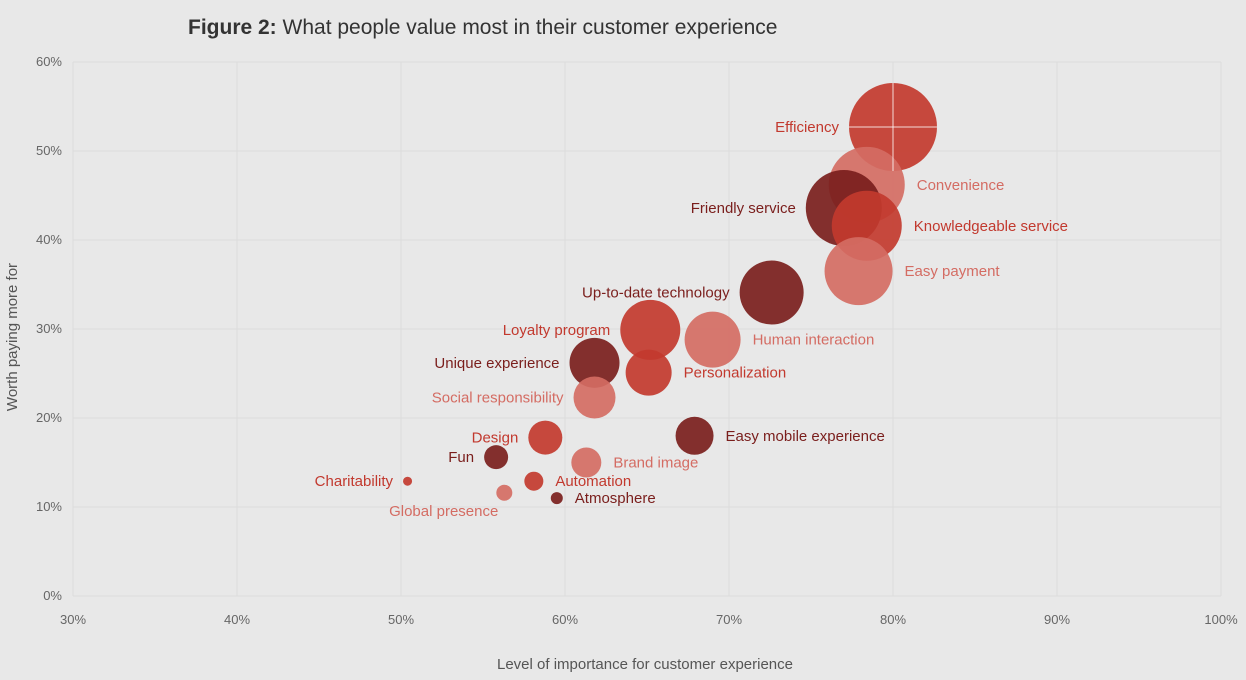 Image resolution: width=1246 pixels, height=680 pixels. What do you see at coordinates (49, 417) in the screenshot?
I see `y-tick-label: 20%` at bounding box center [49, 417].